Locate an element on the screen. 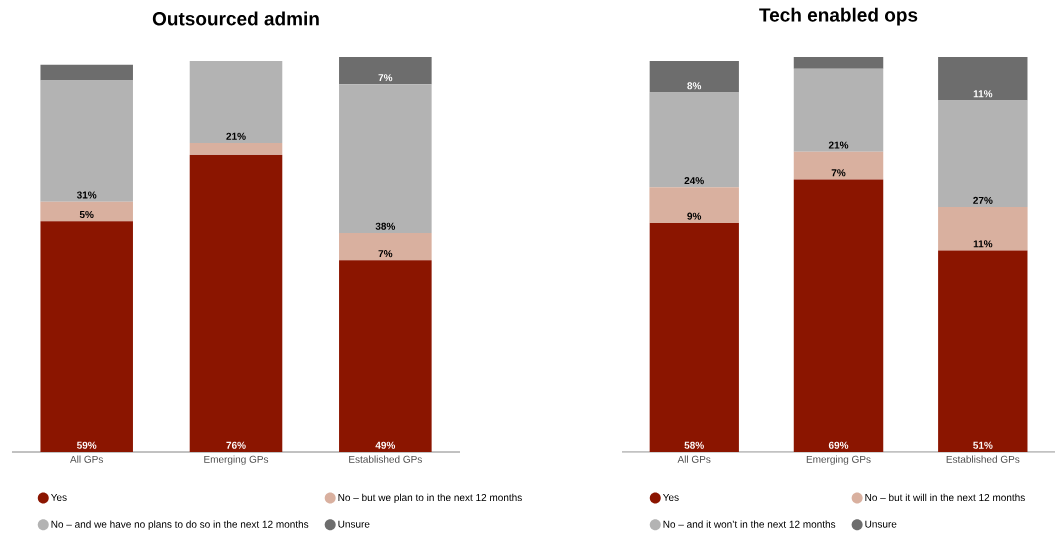 The height and width of the screenshot is (541, 1055). data-label: 9% is located at coordinates (694, 216).